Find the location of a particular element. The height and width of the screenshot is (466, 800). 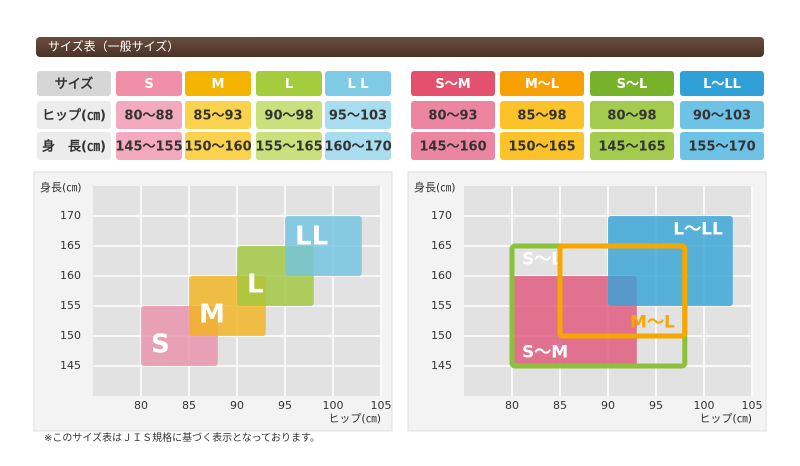

cell-text: 80～88 is located at coordinates (148, 116).